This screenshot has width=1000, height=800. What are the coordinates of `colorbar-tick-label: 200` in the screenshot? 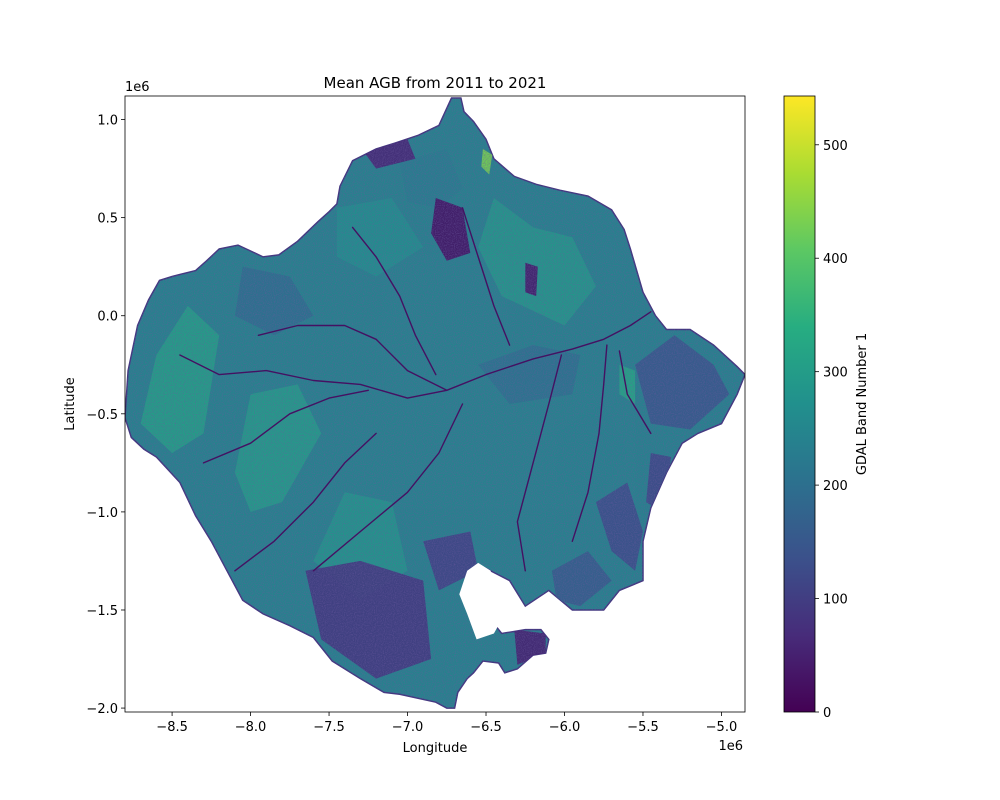 It's located at (835, 486).